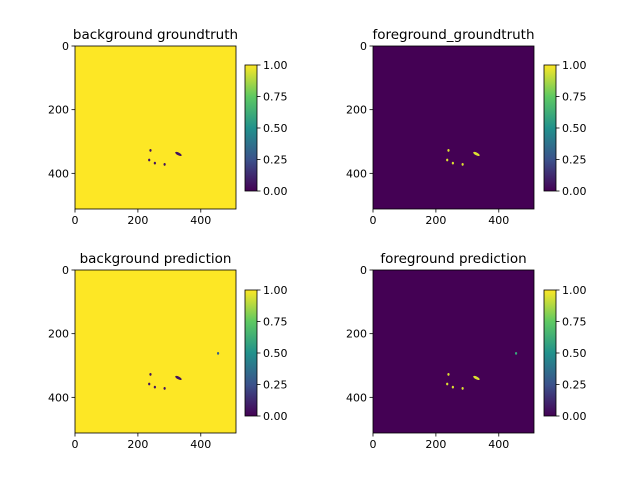 The width and height of the screenshot is (640, 480). What do you see at coordinates (453, 35) in the screenshot?
I see `subplot-title: foreground_groundtruth` at bounding box center [453, 35].